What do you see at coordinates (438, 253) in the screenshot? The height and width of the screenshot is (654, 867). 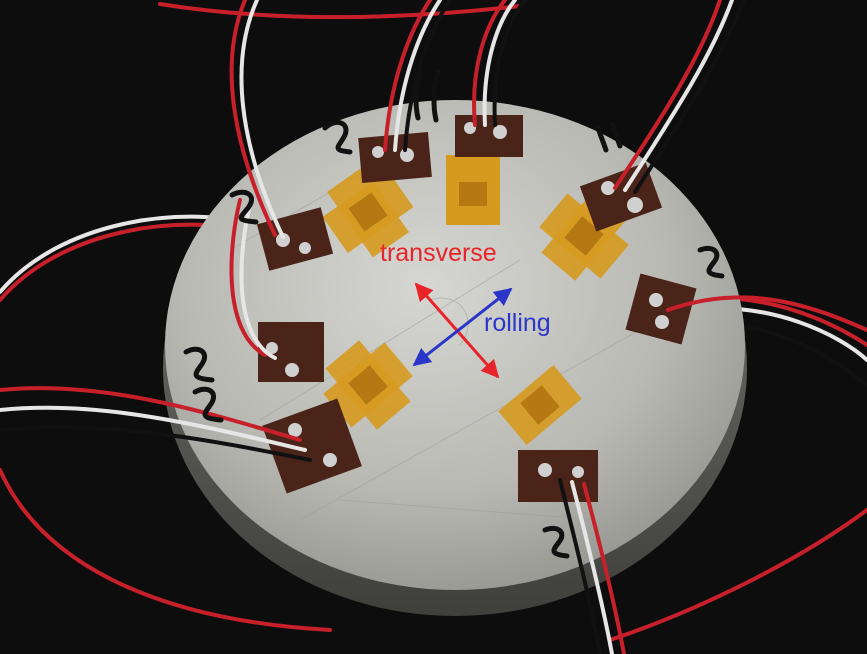 I see `transverse-label: transverse` at bounding box center [438, 253].